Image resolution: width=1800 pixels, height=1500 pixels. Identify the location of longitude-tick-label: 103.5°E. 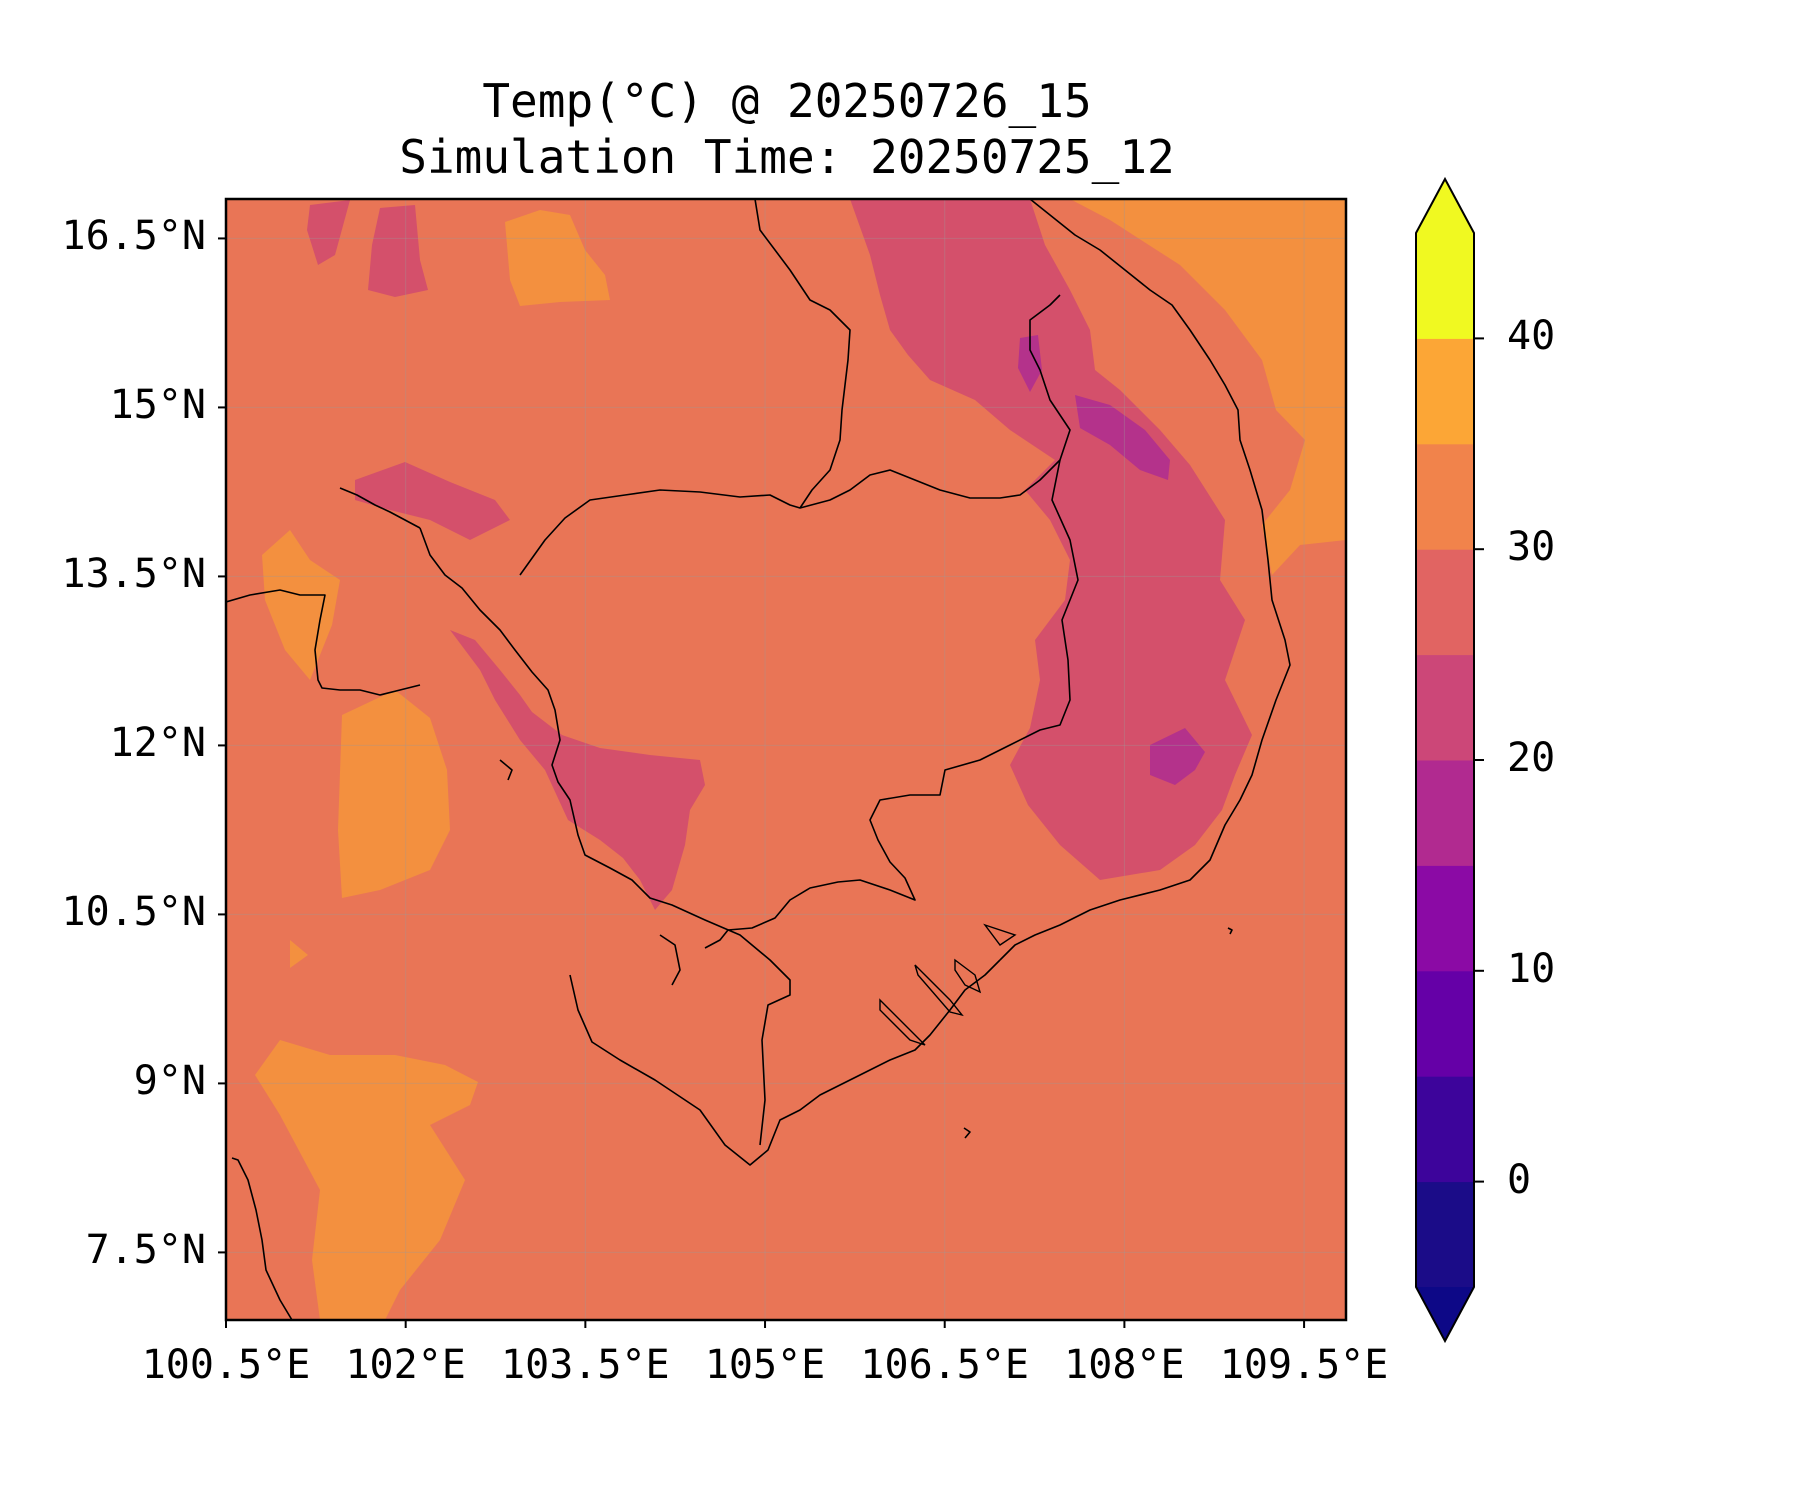
(585, 1365).